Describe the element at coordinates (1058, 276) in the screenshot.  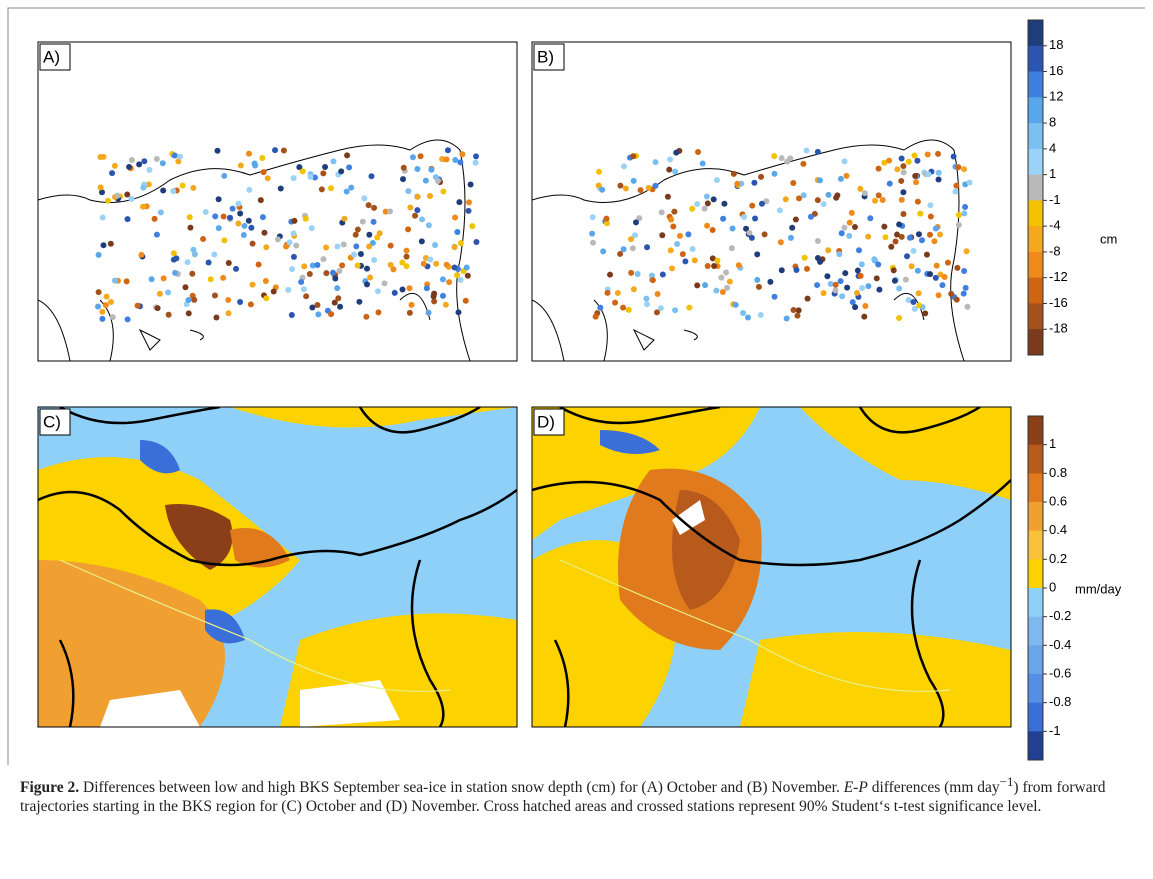
I see `colorbar-tick-label: -12` at that location.